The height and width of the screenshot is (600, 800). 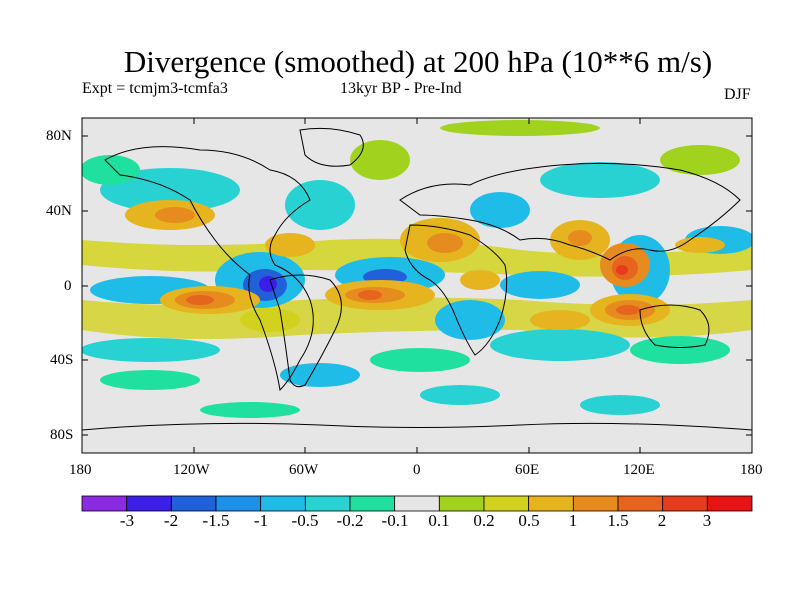 I want to click on y-tick-label: 80S, so click(x=62, y=435).